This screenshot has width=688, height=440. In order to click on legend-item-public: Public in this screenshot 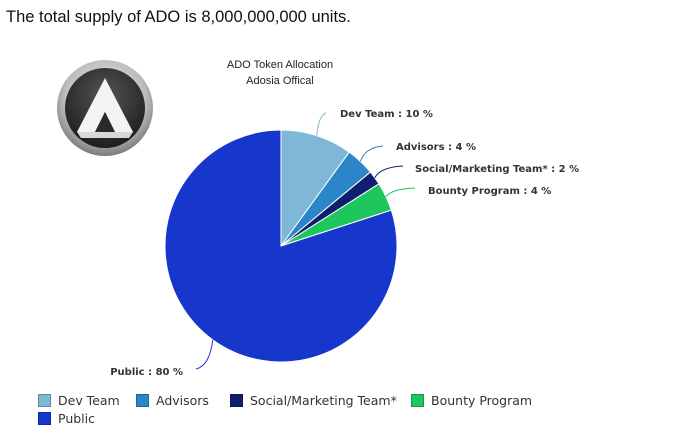, I will do `click(66, 418)`.